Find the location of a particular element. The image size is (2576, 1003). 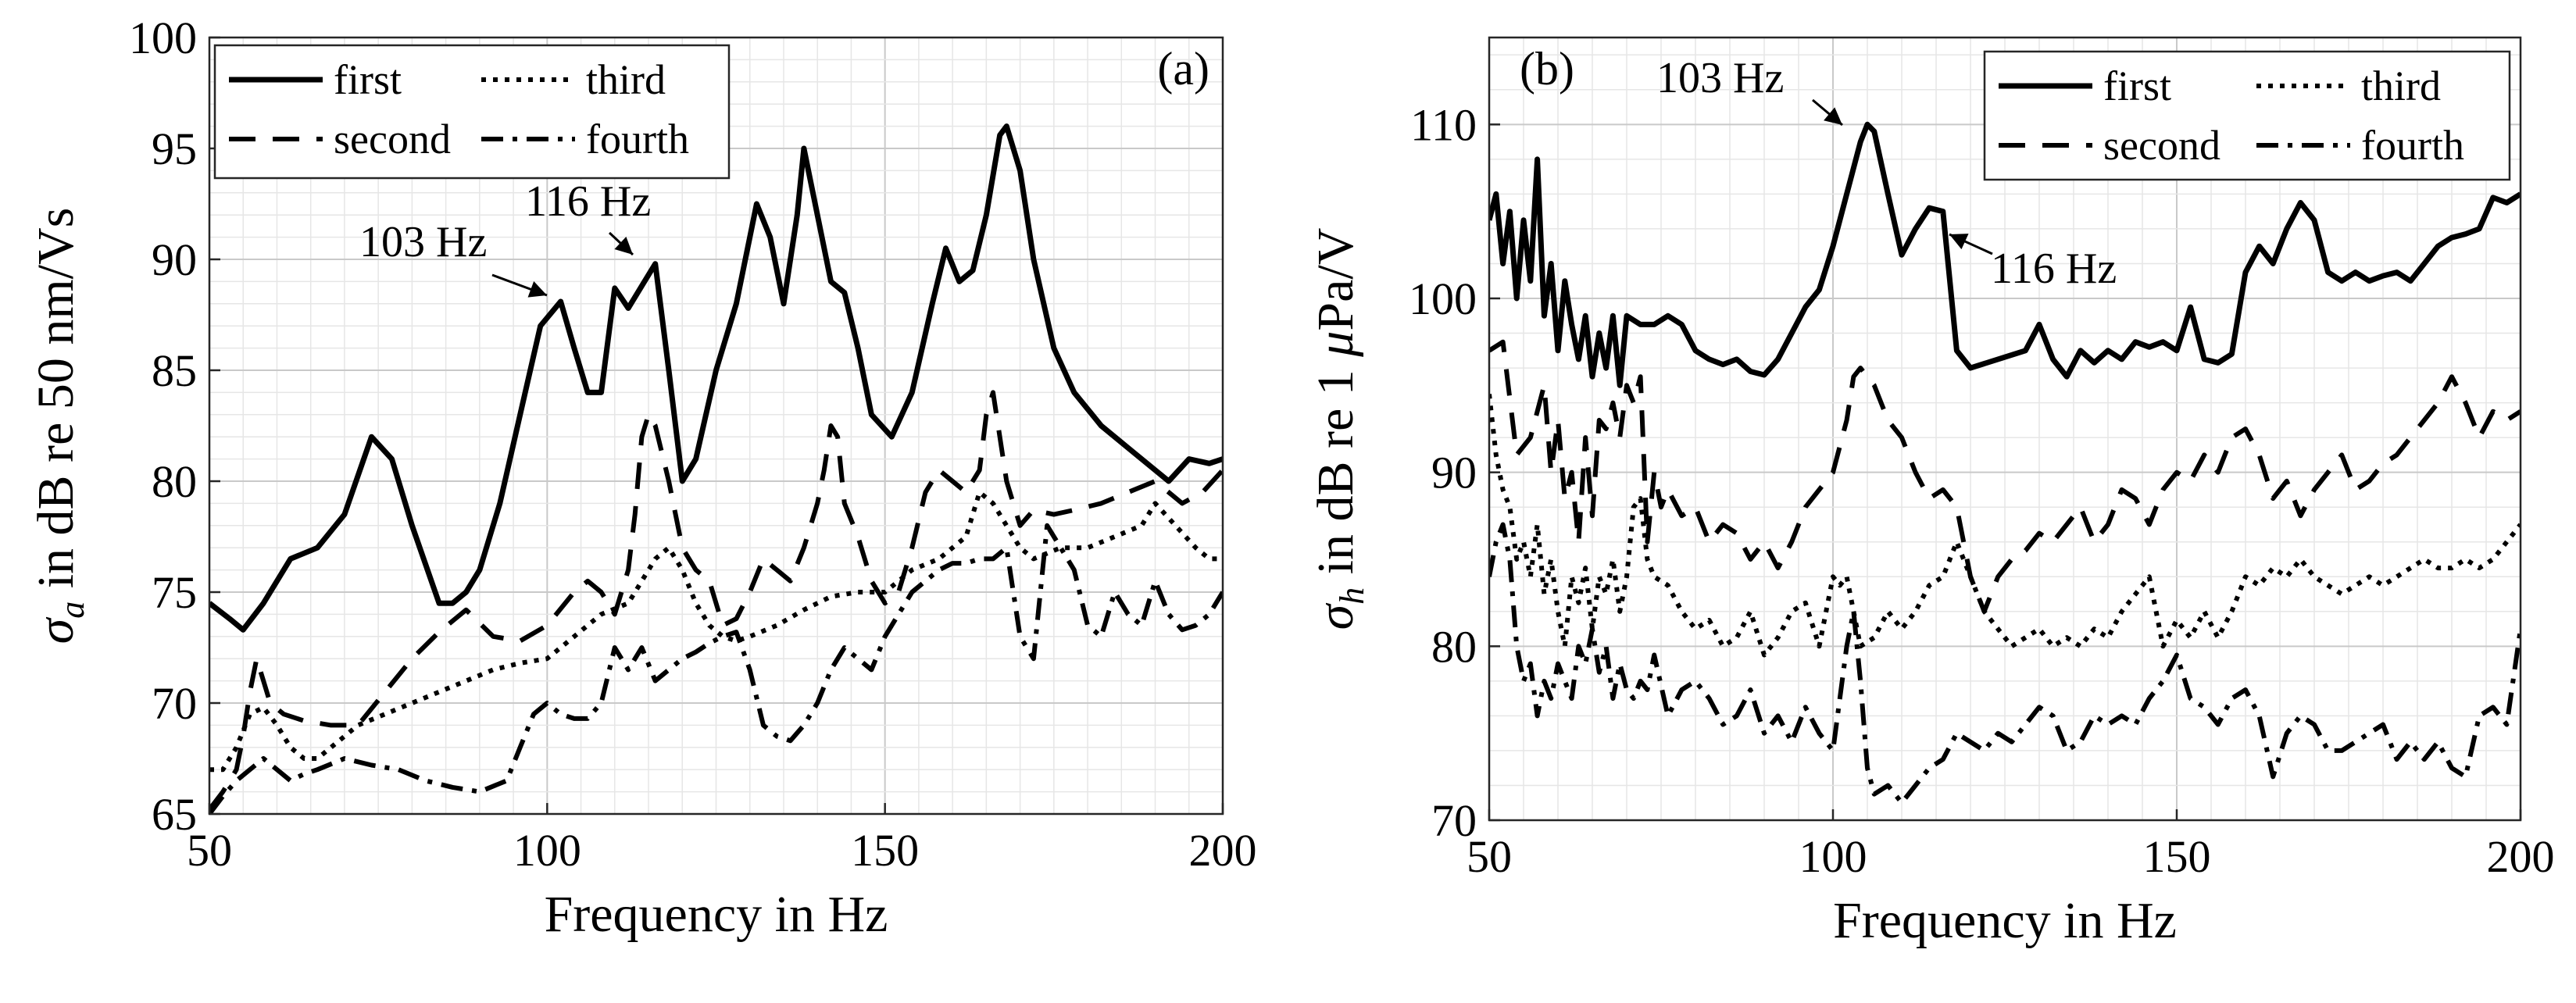

y-tick-label: 110 is located at coordinates (1444, 124).